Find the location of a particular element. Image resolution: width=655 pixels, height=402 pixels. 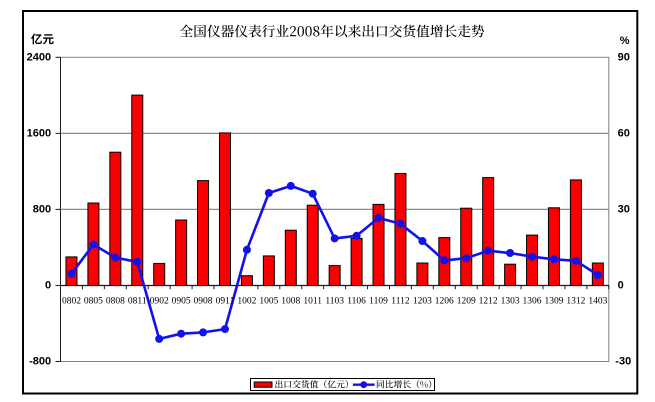

svg-text: 30 is located at coordinates (624, 210).